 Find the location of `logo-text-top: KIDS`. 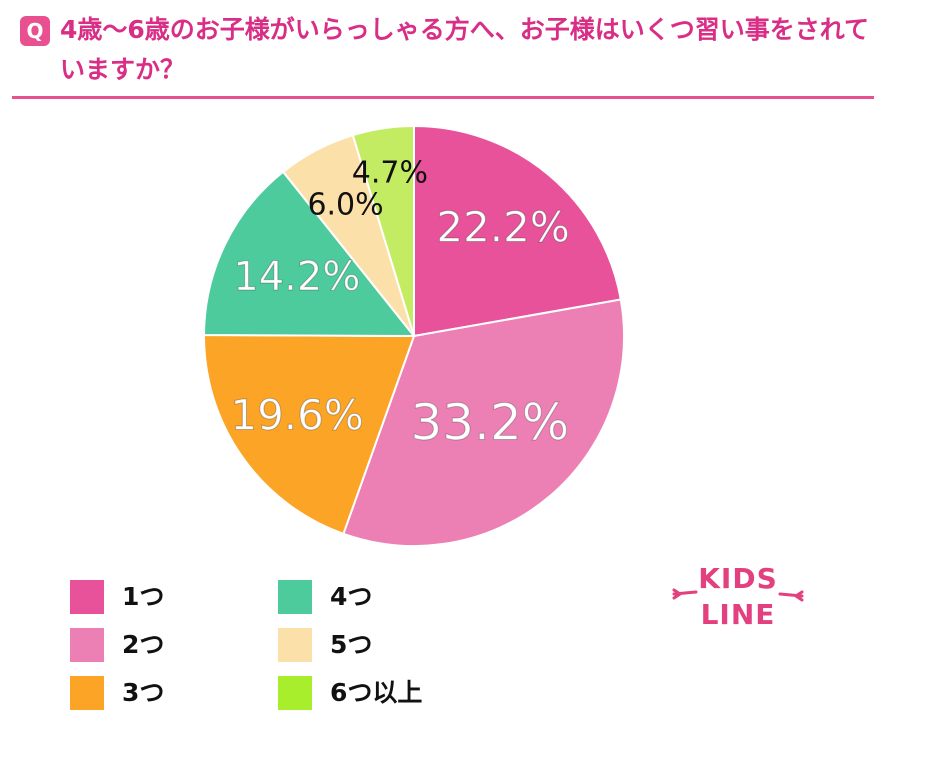

logo-text-top: KIDS is located at coordinates (738, 578).